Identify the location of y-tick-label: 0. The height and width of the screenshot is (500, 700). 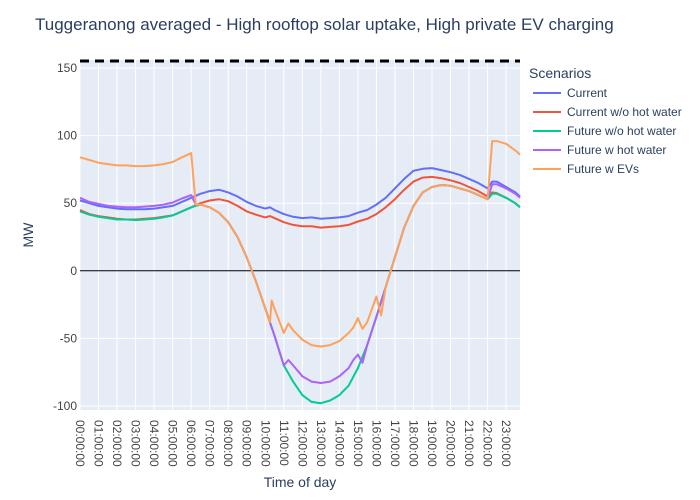
(73, 271).